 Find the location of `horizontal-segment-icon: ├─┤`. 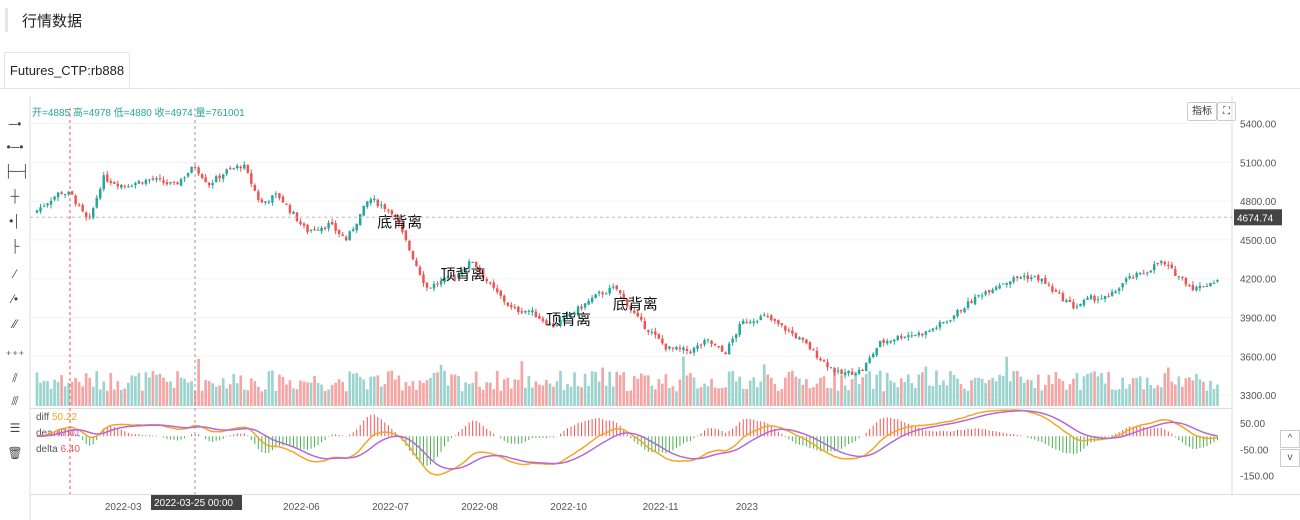

horizontal-segment-icon: ├─┤ is located at coordinates (17, 171).